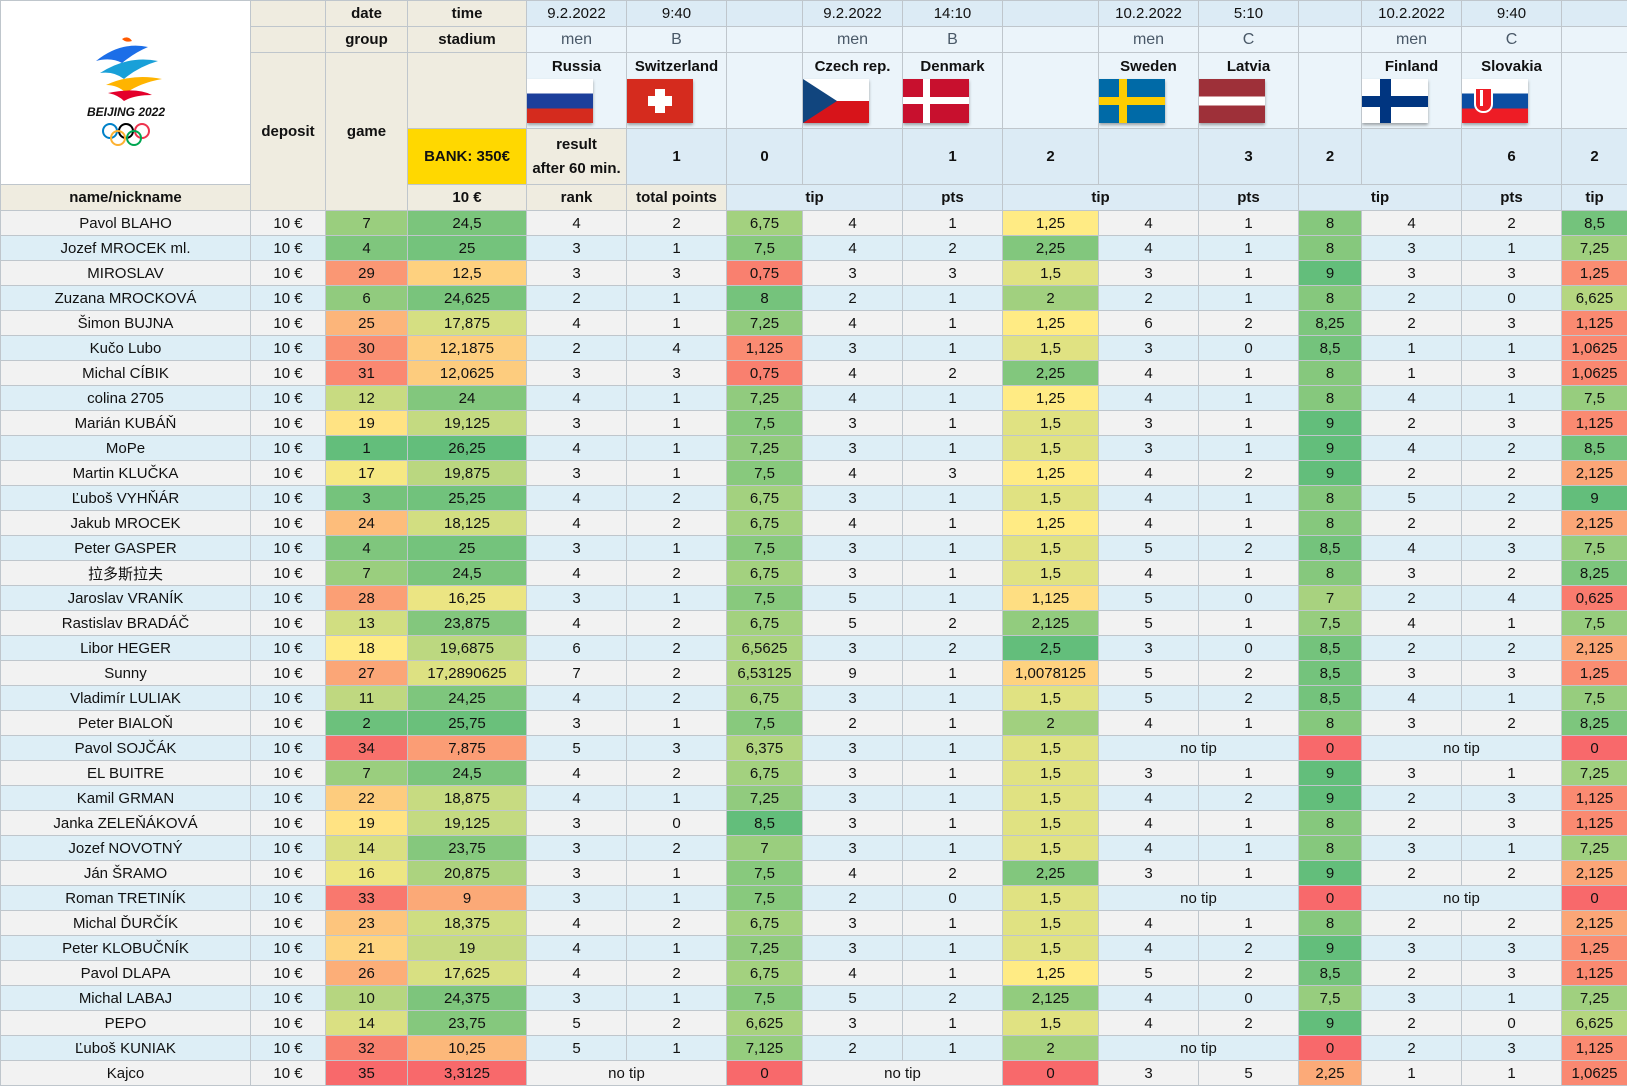 The height and width of the screenshot is (1086, 1627). I want to click on tip-points: 2,125, so click(1594, 523).